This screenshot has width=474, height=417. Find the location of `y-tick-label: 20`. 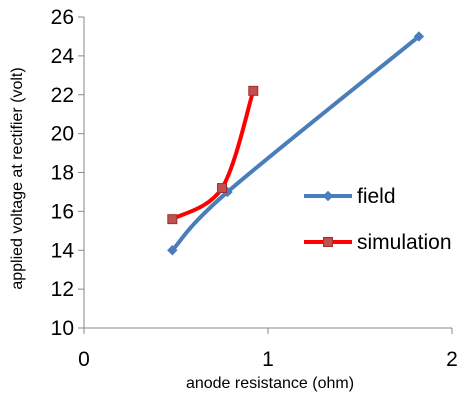

y-tick-label: 20 is located at coordinates (62, 134).